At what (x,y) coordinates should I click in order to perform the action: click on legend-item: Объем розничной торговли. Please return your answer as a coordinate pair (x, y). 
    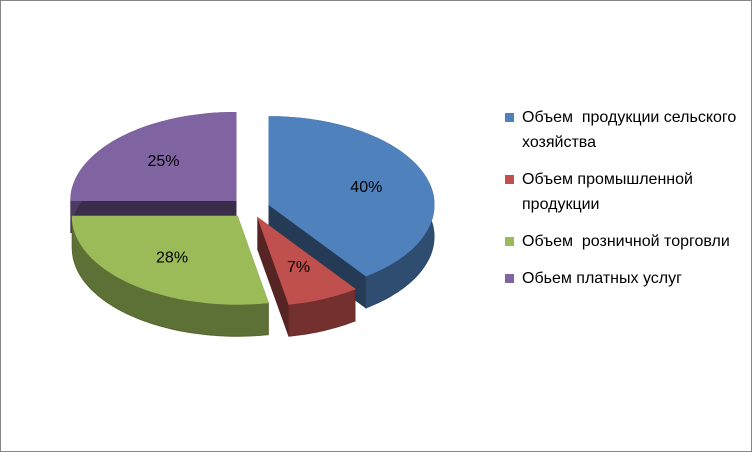
    Looking at the image, I should click on (622, 241).